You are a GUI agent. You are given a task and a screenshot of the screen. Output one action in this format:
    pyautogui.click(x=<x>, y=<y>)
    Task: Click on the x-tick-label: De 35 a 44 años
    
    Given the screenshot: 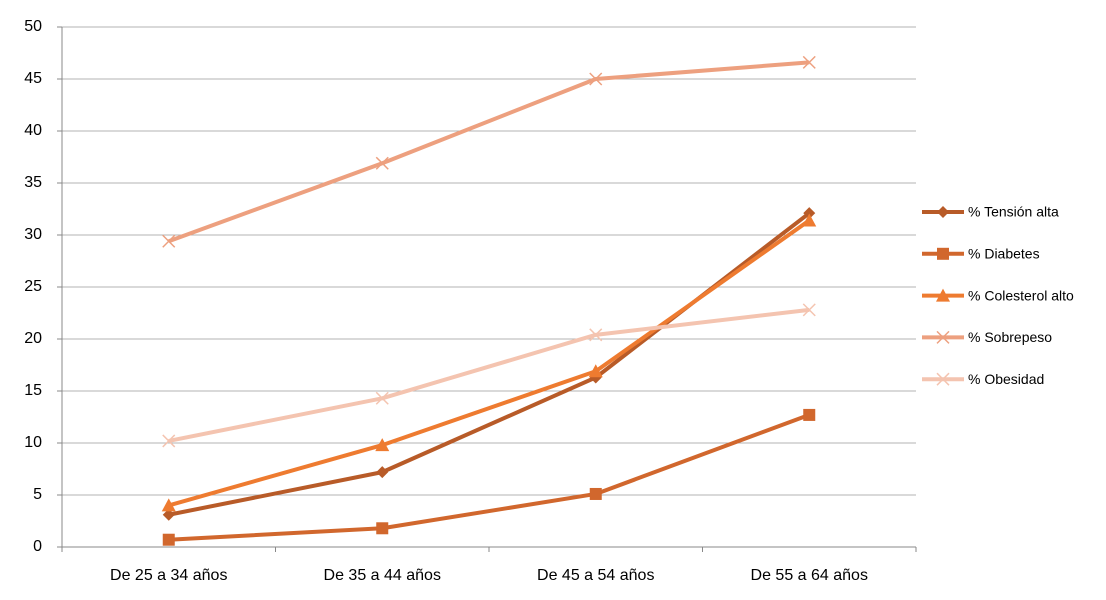 What is the action you would take?
    pyautogui.click(x=382, y=575)
    